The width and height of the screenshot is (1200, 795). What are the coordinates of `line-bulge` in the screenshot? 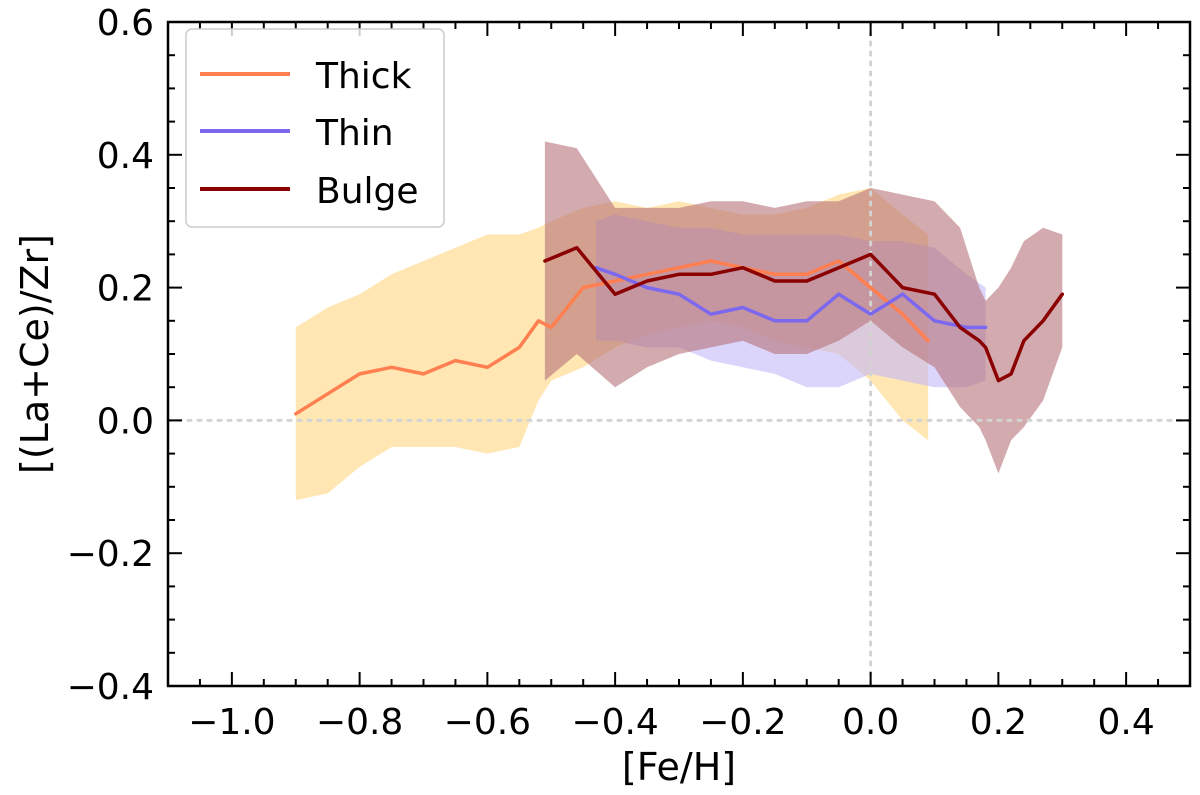 It's located at (804, 314).